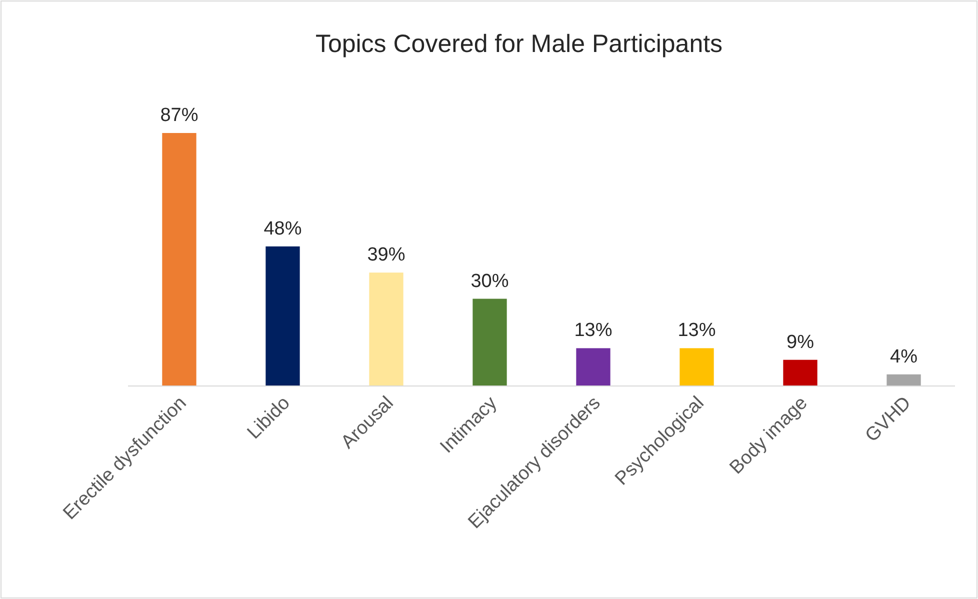 The width and height of the screenshot is (978, 599). Describe the element at coordinates (283, 229) in the screenshot. I see `data-label: 48%` at that location.